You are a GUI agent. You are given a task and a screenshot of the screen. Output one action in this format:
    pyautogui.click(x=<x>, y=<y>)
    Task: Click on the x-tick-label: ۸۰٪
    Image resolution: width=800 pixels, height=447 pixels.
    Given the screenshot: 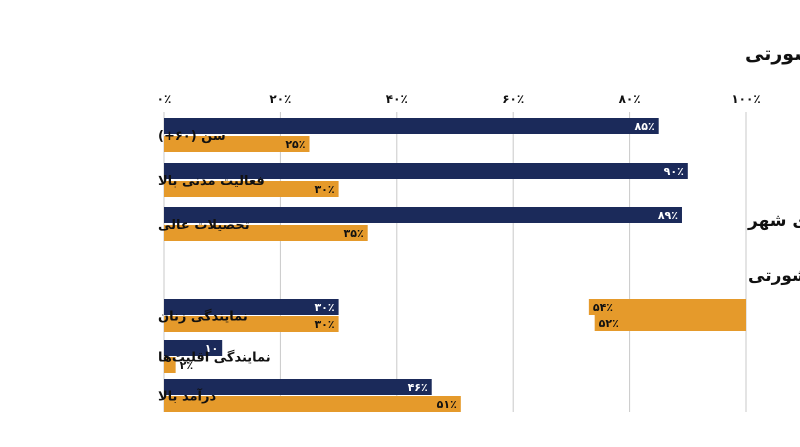 What is the action you would take?
    pyautogui.click(x=630, y=99)
    